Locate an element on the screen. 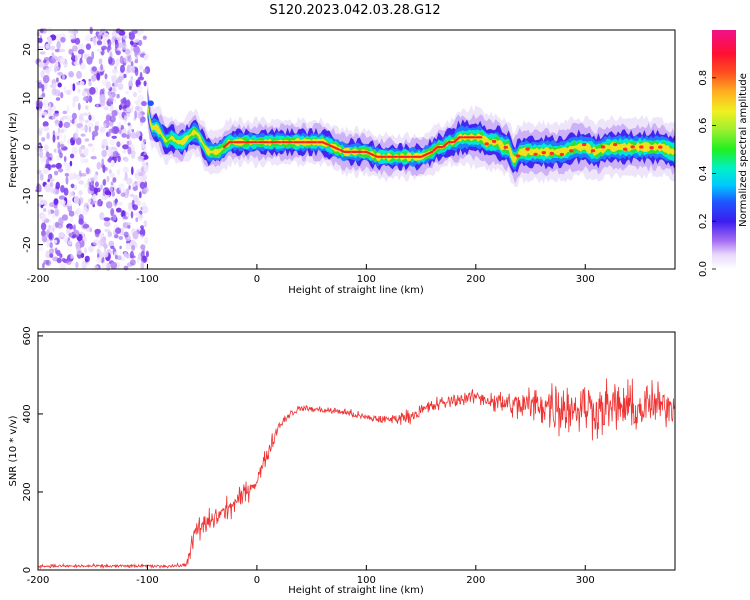 This screenshot has width=750, height=600. colorbar-tick-label: 0.8 is located at coordinates (703, 78).